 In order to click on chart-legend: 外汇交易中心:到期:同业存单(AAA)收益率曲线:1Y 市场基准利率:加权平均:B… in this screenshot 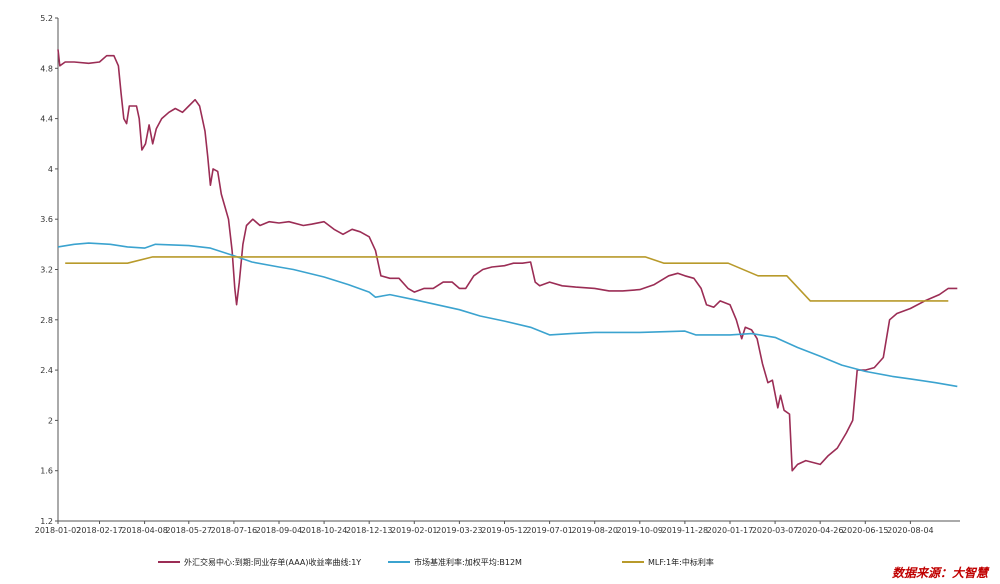, I will do `click(436, 562)`.